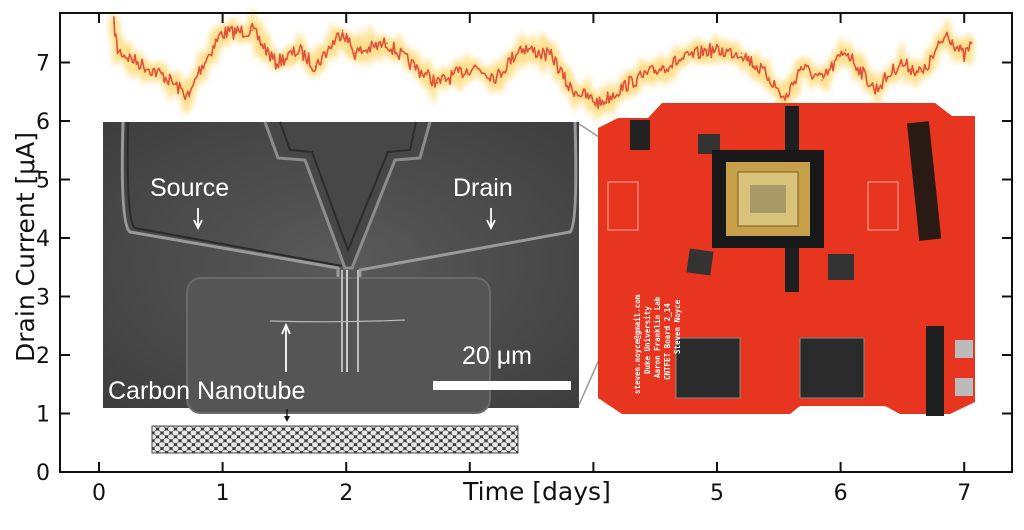 This screenshot has width=1024, height=530. What do you see at coordinates (335, 431) in the screenshot?
I see `nanotube-lattice-graphic` at bounding box center [335, 431].